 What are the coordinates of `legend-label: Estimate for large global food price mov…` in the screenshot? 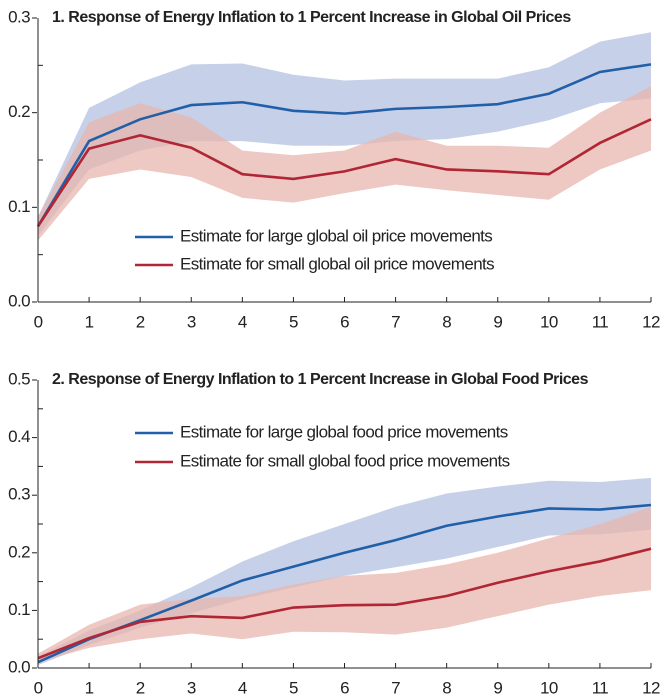 It's located at (344, 431).